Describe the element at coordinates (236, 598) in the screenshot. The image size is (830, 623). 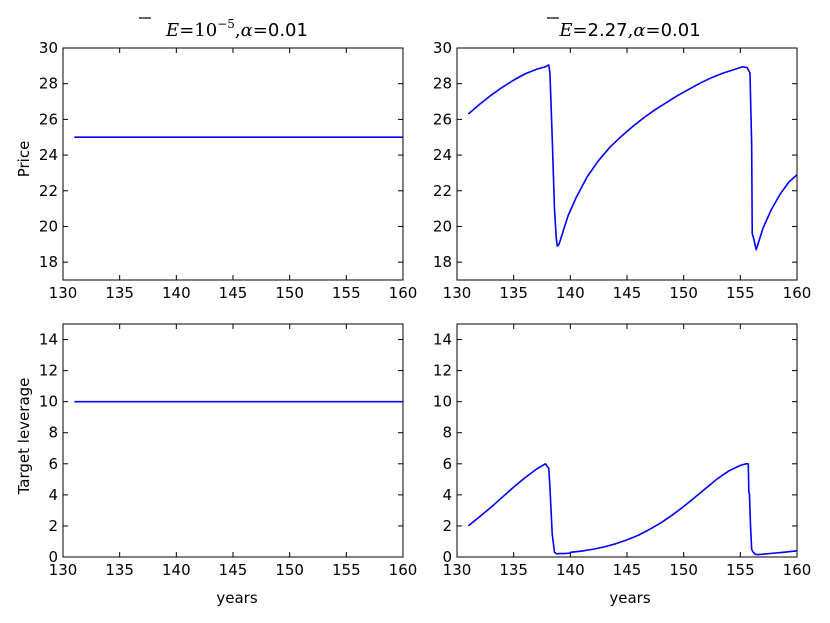
I see `x-axis-label-left: years` at that location.